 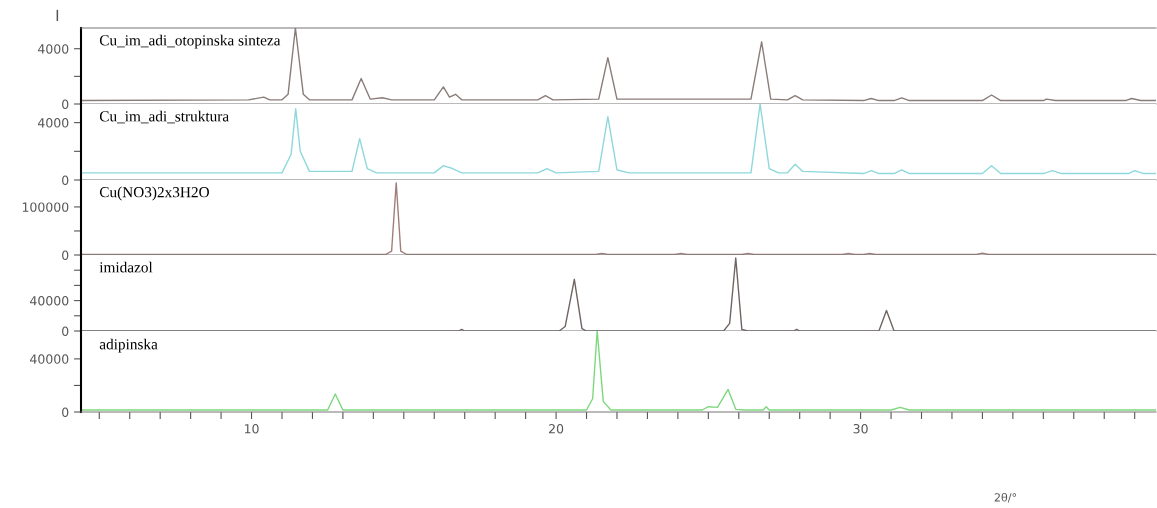 I want to click on y-tick-label: 100000, so click(x=45, y=207).